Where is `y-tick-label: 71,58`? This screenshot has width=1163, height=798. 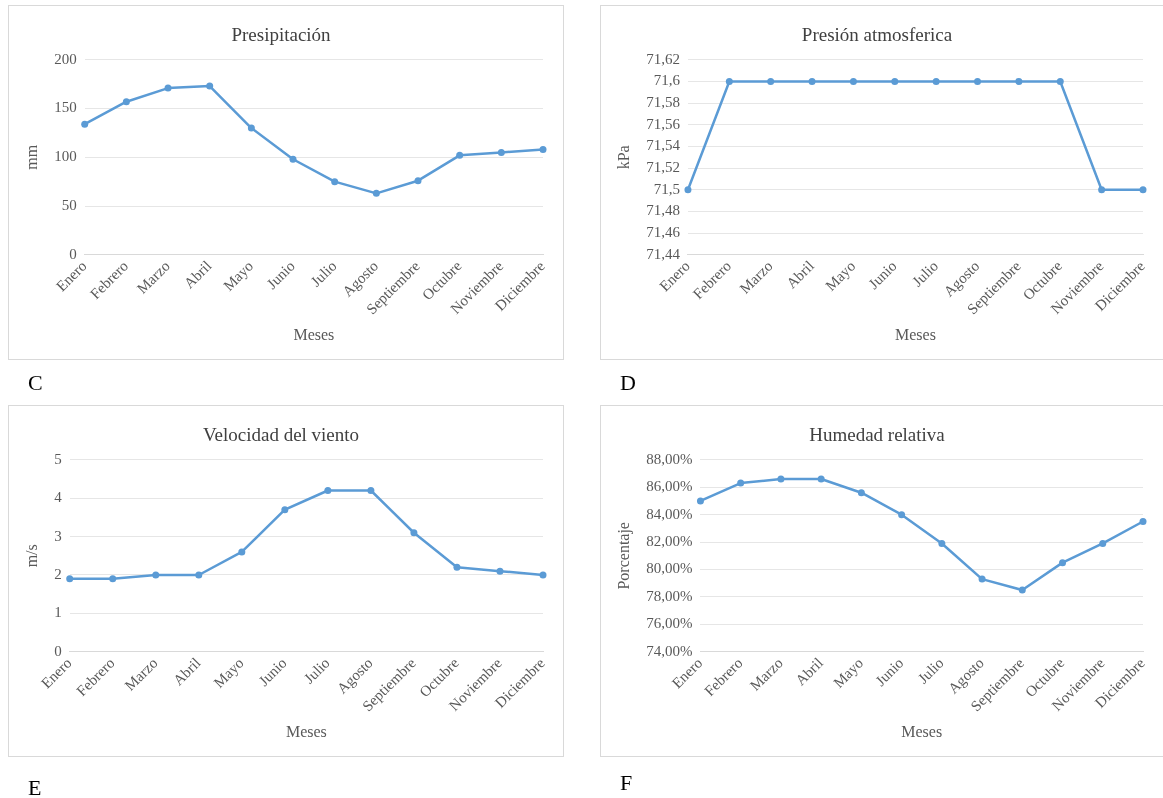
y-tick-label: 71,58 is located at coordinates (663, 102).